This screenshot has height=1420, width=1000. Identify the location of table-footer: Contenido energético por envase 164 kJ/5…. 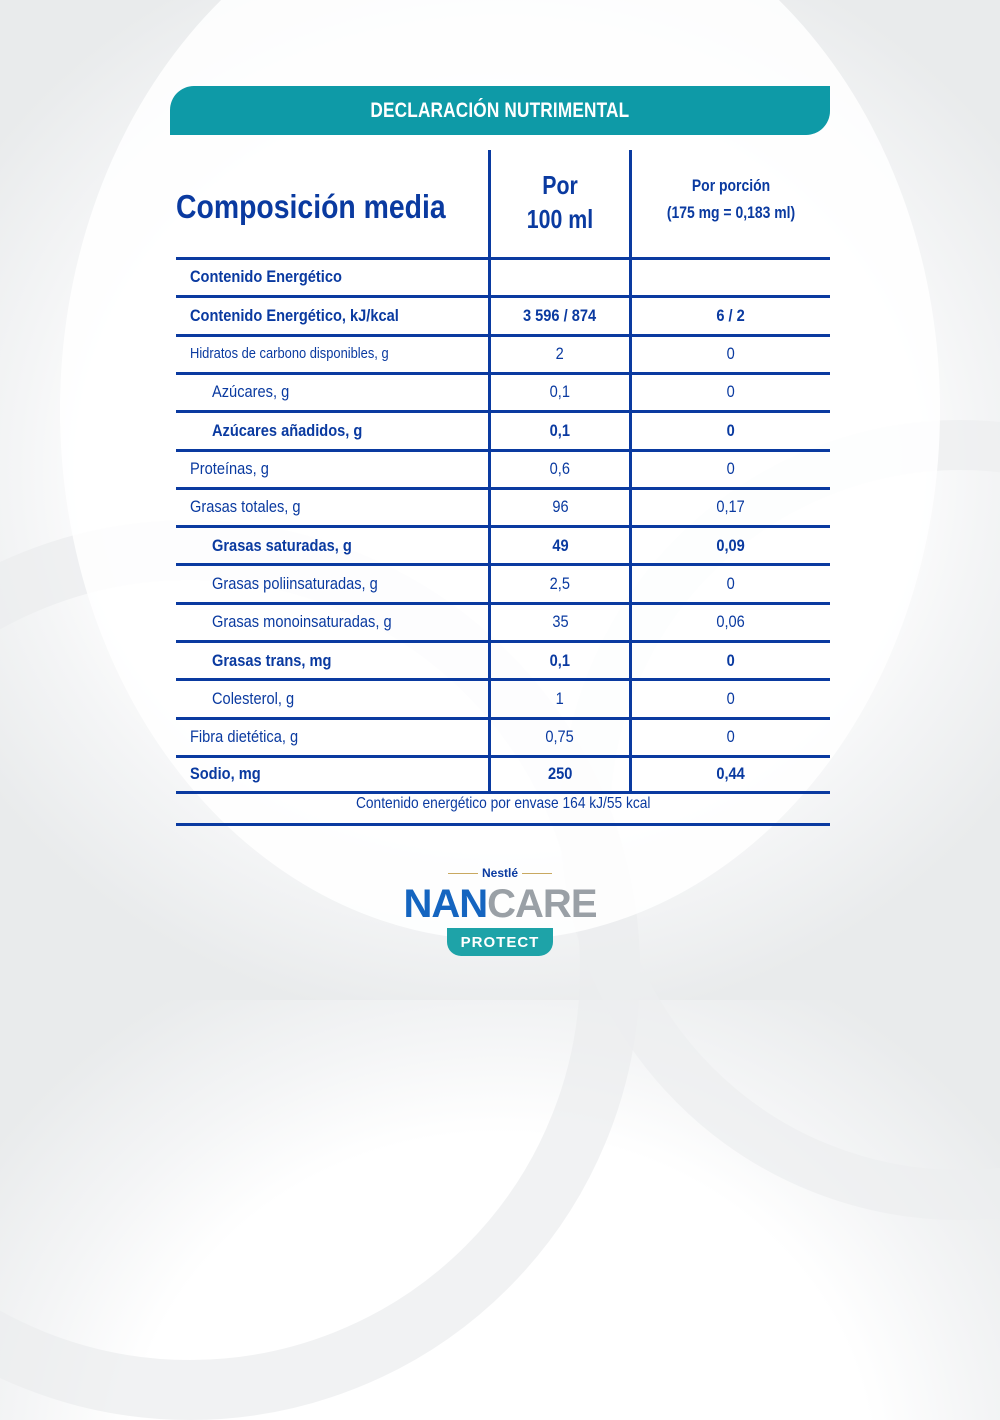
(503, 803).